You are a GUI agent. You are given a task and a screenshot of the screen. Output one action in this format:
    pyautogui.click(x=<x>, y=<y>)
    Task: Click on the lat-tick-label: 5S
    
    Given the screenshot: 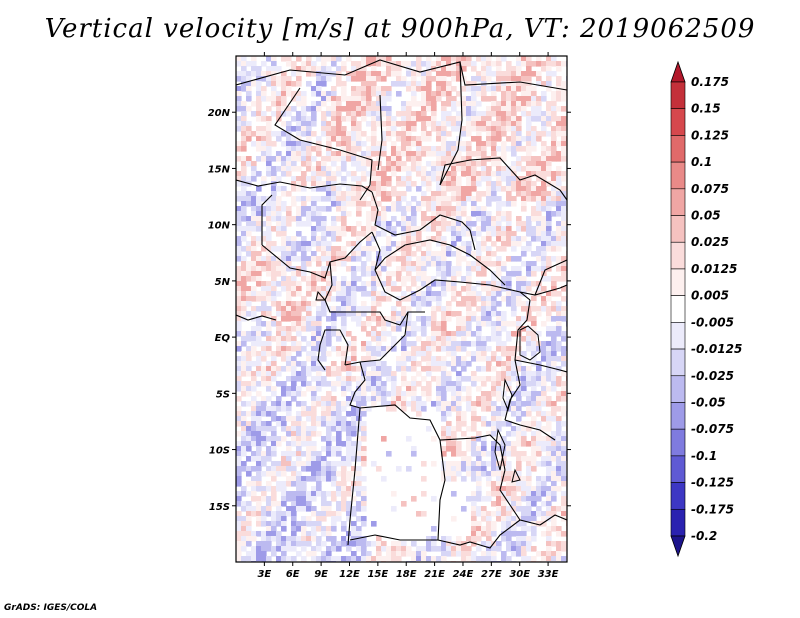 What is the action you would take?
    pyautogui.click(x=223, y=394)
    